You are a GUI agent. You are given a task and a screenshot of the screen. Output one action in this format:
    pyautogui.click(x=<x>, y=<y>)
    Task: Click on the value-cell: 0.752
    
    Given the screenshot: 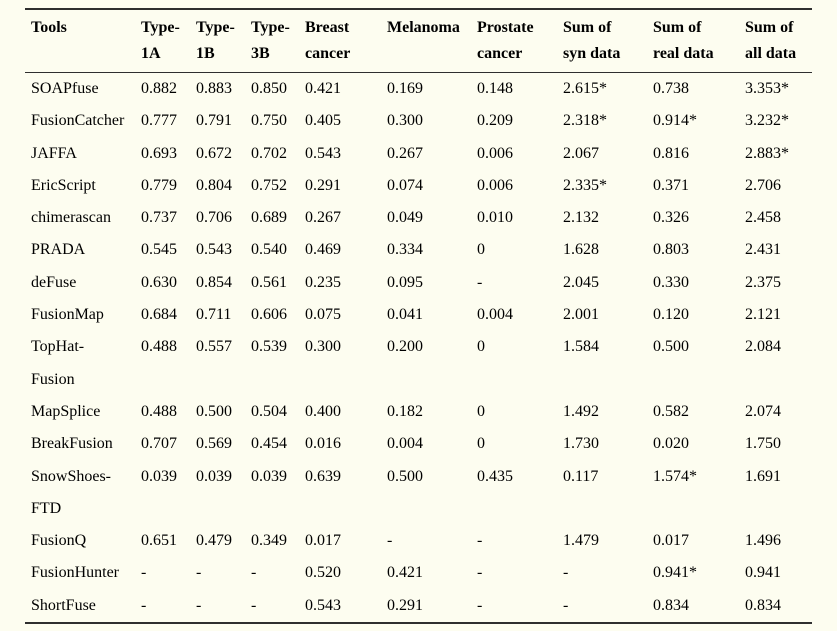 What is the action you would take?
    pyautogui.click(x=269, y=185)
    